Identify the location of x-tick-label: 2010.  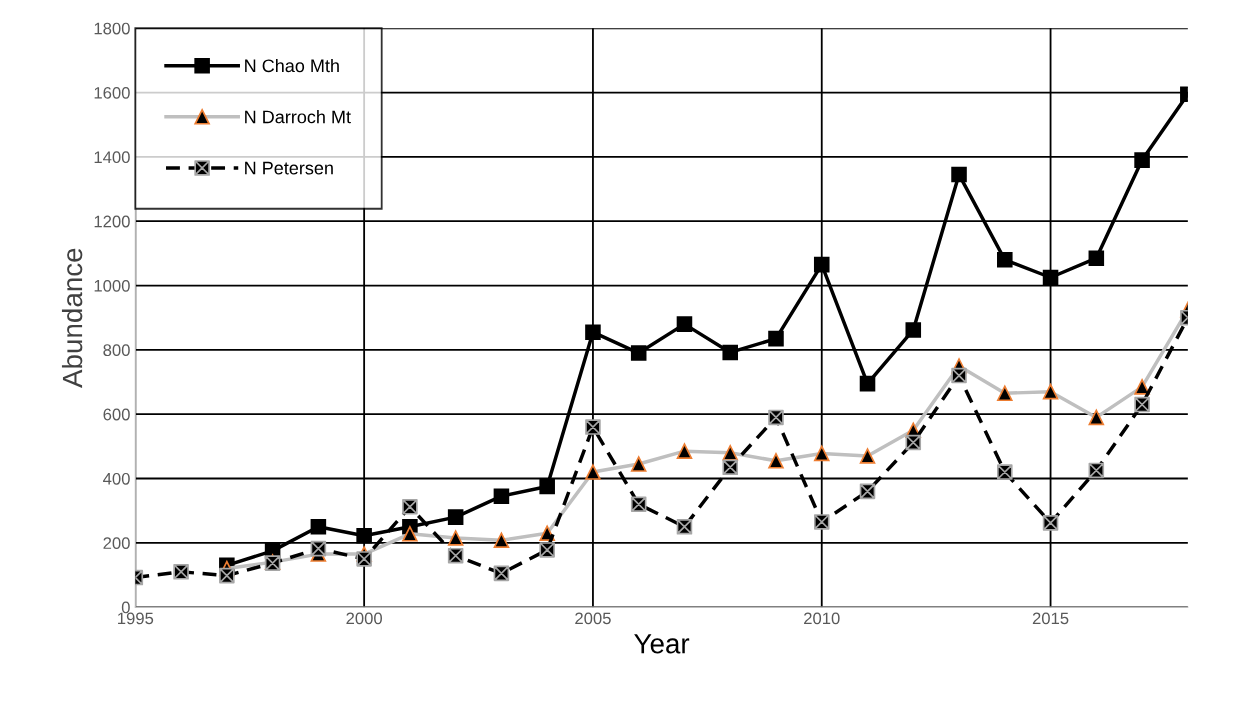
(822, 618).